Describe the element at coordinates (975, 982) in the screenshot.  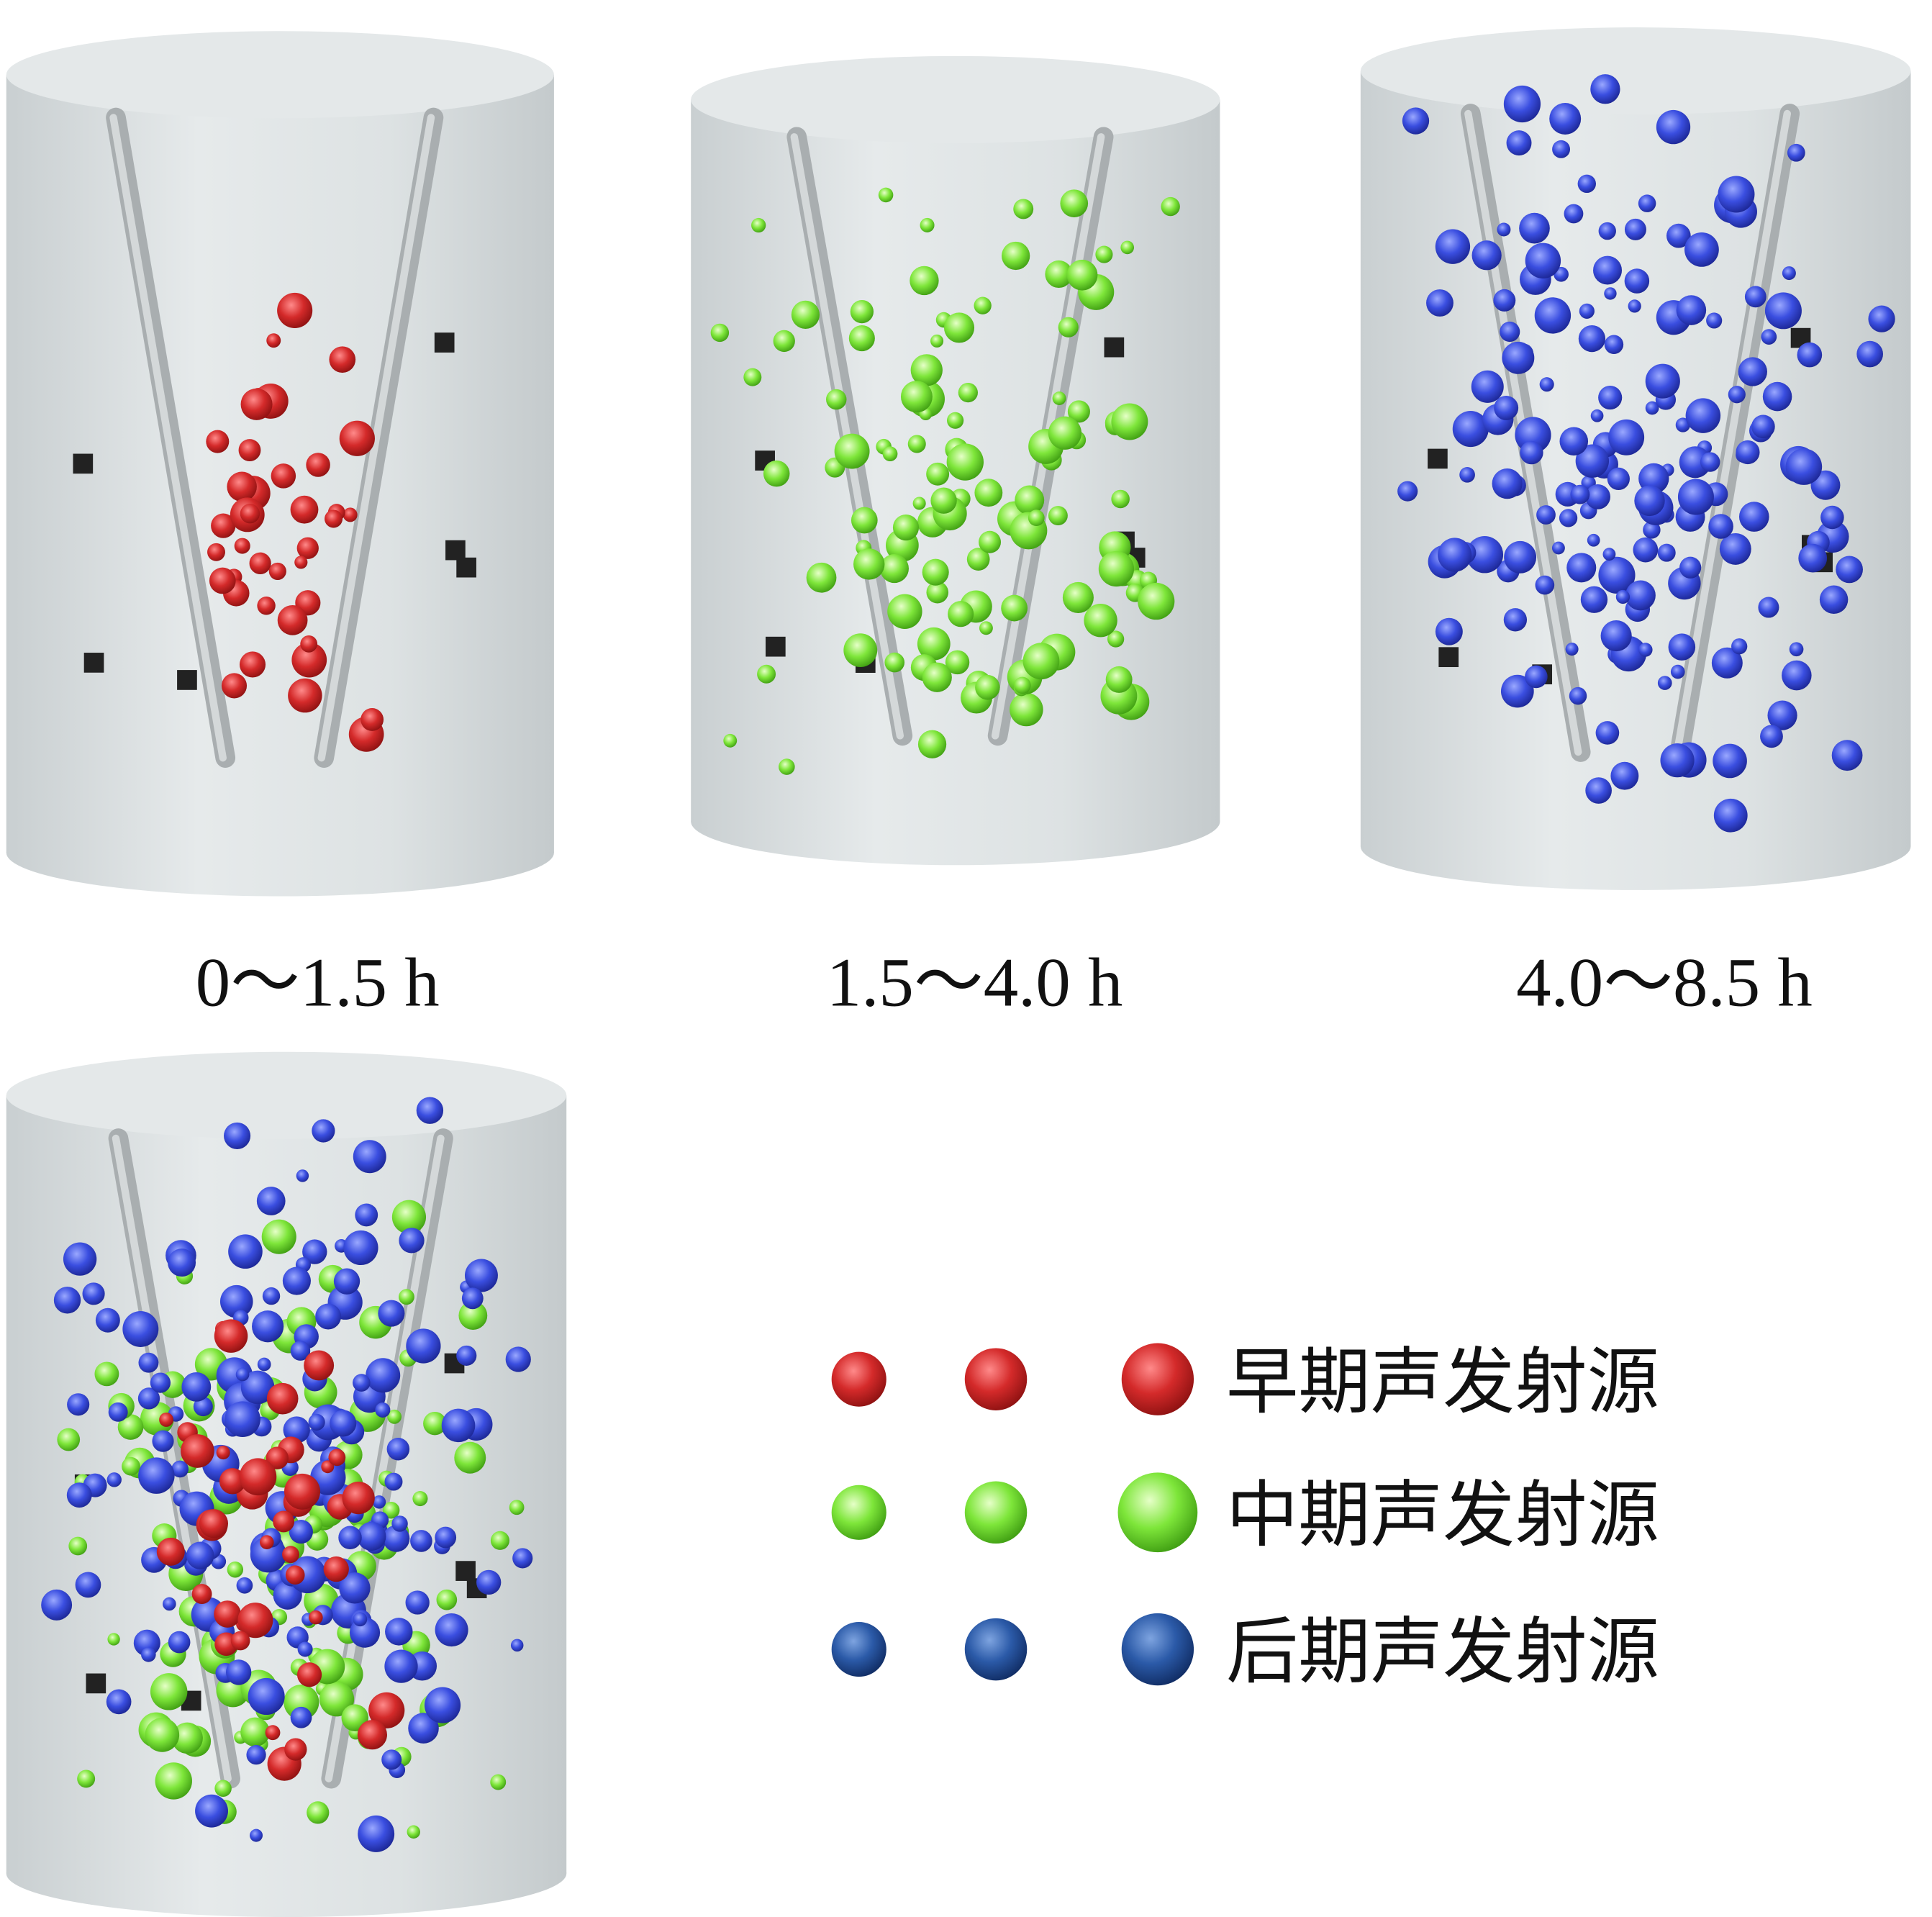
I see `panel-label: 1.5～4.0 h` at that location.